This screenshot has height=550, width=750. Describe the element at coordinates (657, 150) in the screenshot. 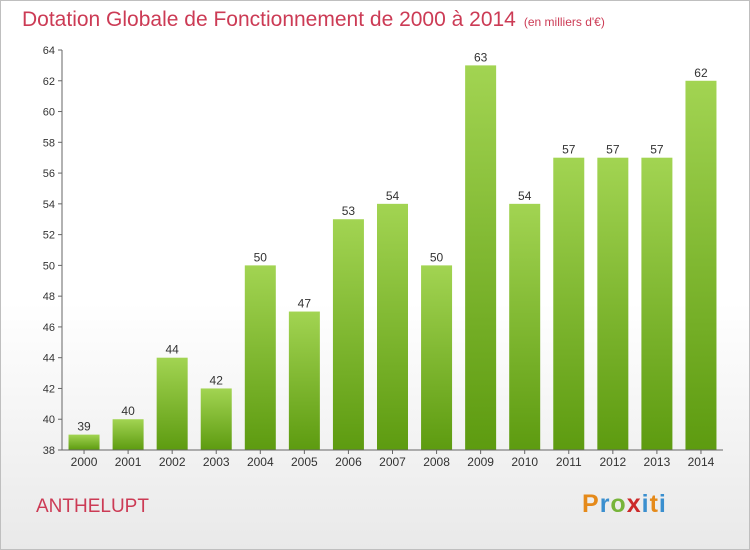

I see `data-label-2013: 57` at that location.